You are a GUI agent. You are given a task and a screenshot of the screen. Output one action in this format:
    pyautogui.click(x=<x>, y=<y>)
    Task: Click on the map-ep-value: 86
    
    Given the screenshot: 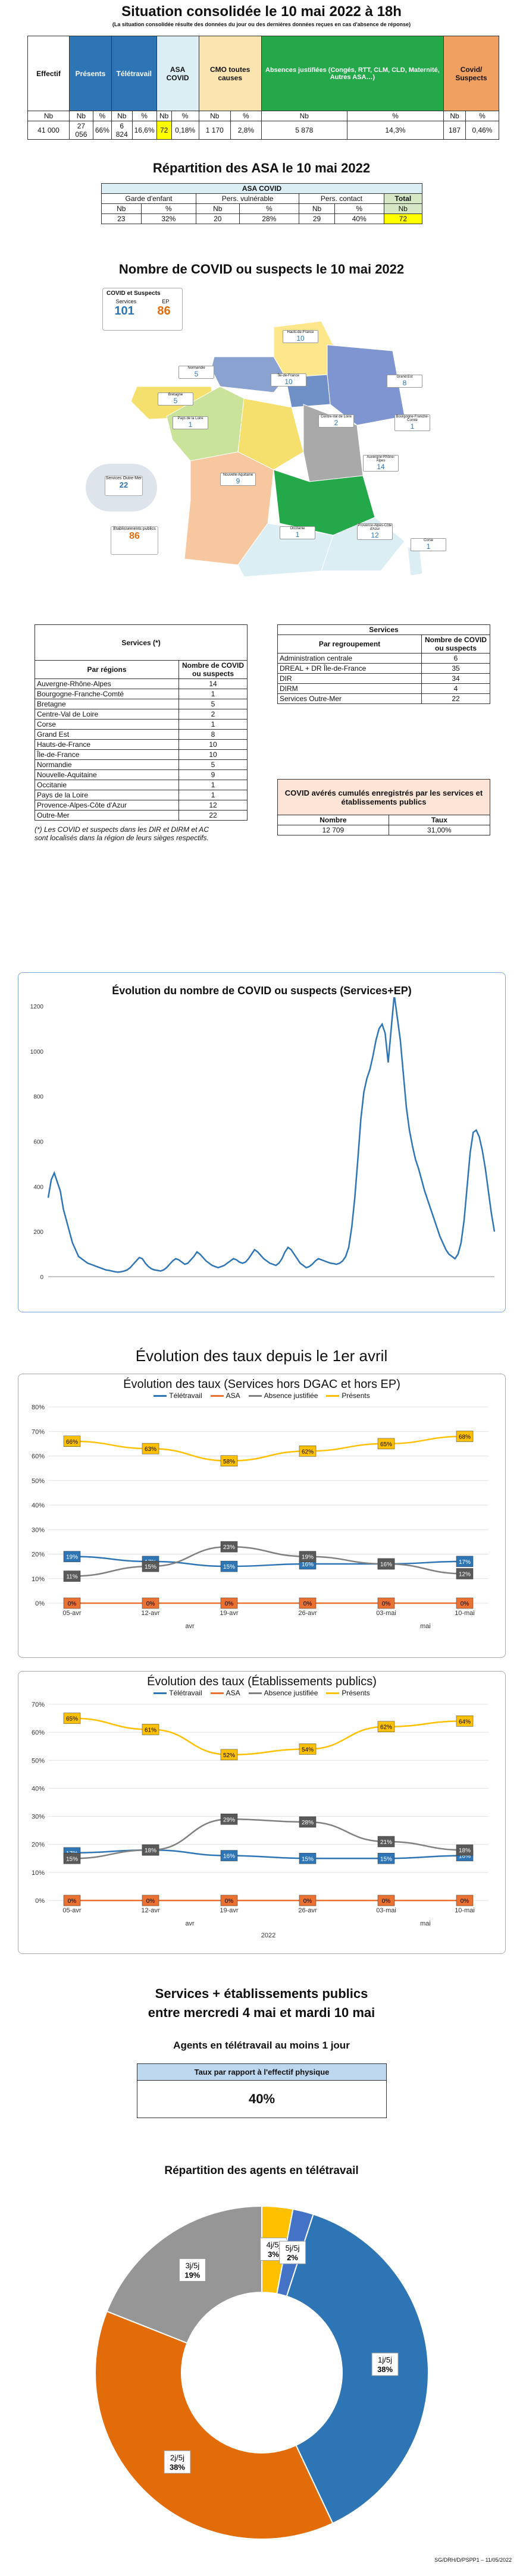 What is the action you would take?
    pyautogui.click(x=164, y=311)
    